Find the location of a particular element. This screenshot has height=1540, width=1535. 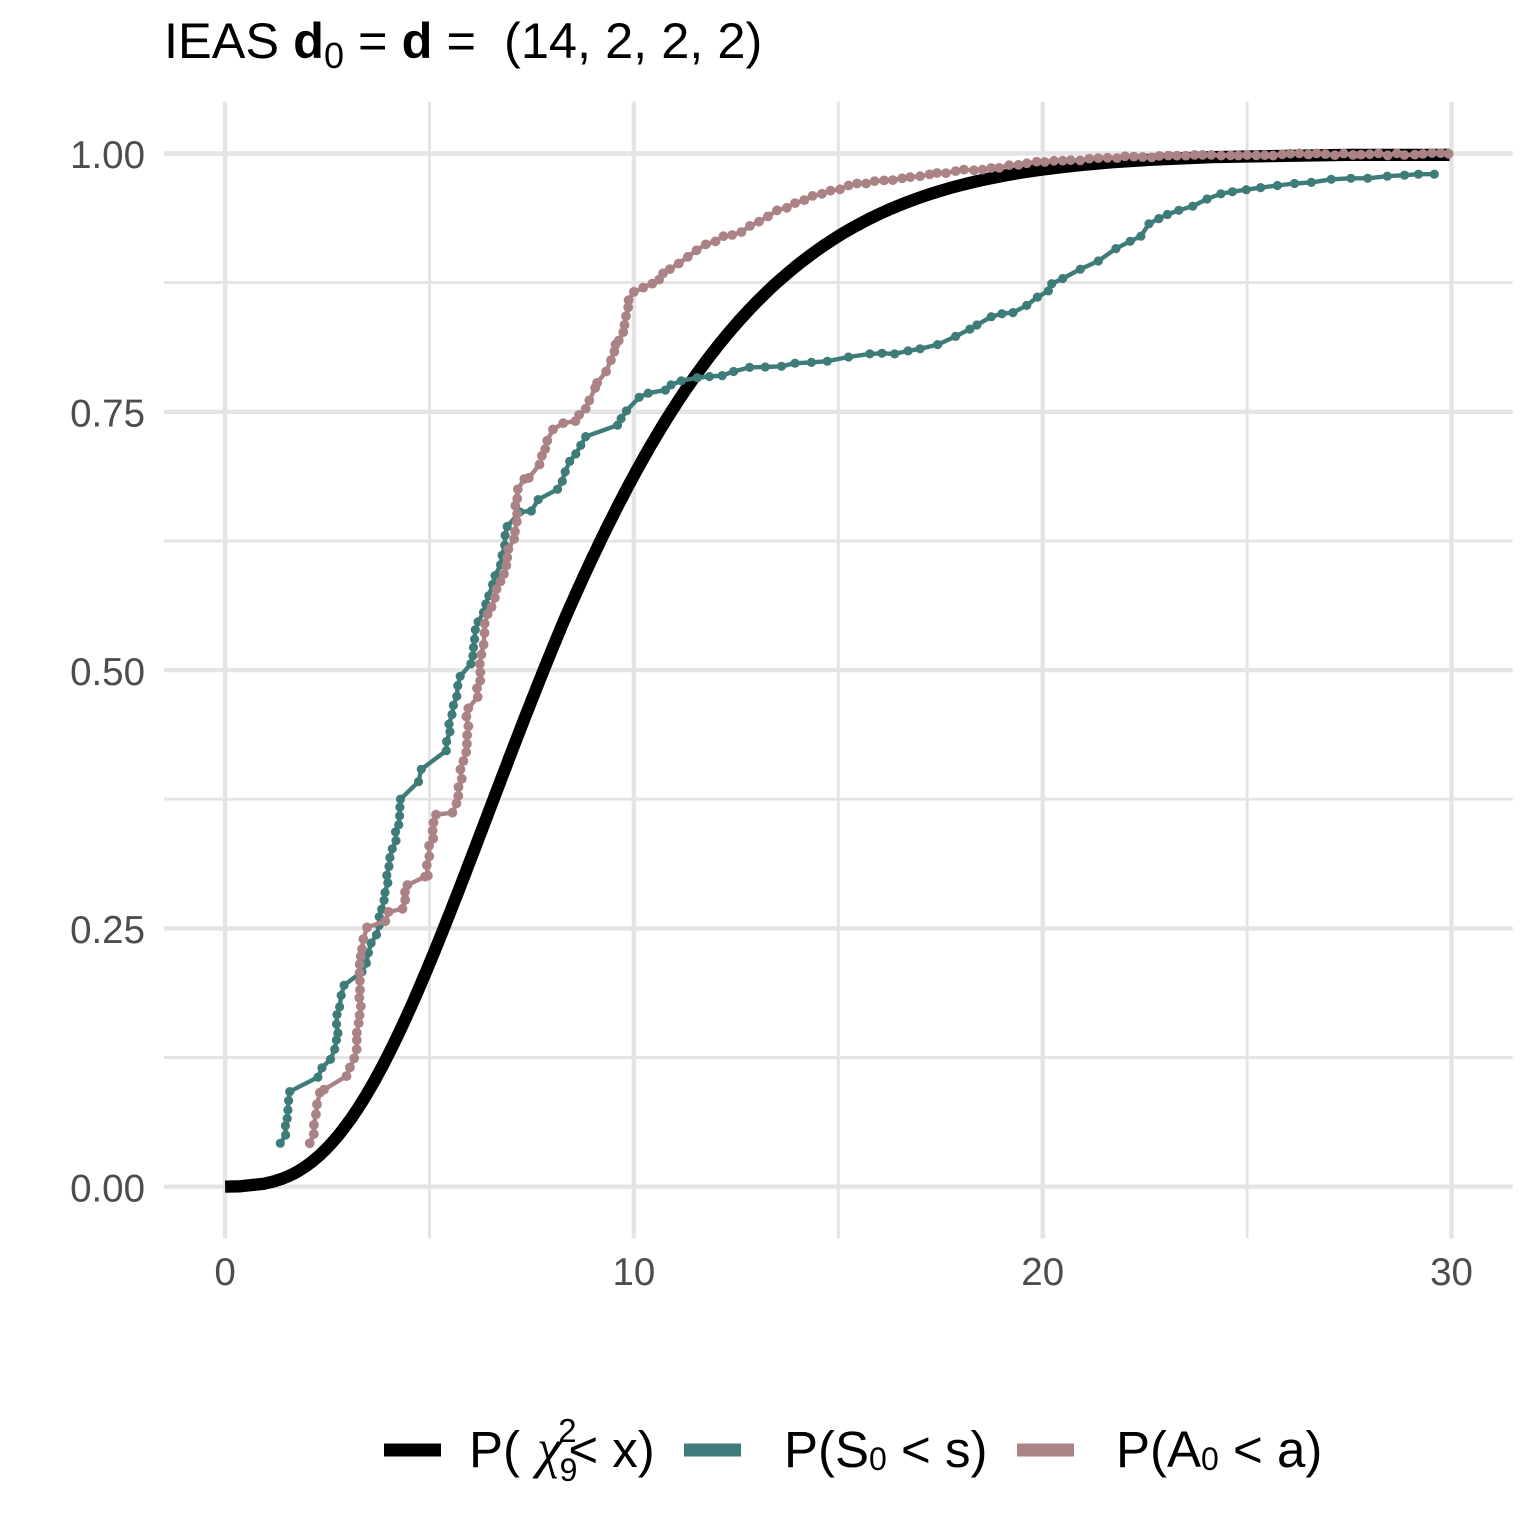

svg-text: 1.00 is located at coordinates (107, 155).